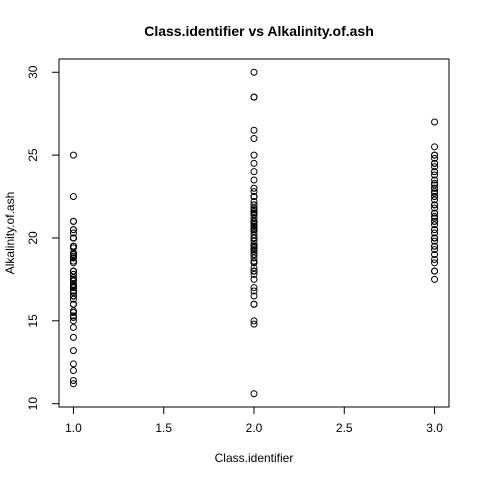 The image size is (480, 480). I want to click on x-tick-label: 1.0, so click(73, 428).